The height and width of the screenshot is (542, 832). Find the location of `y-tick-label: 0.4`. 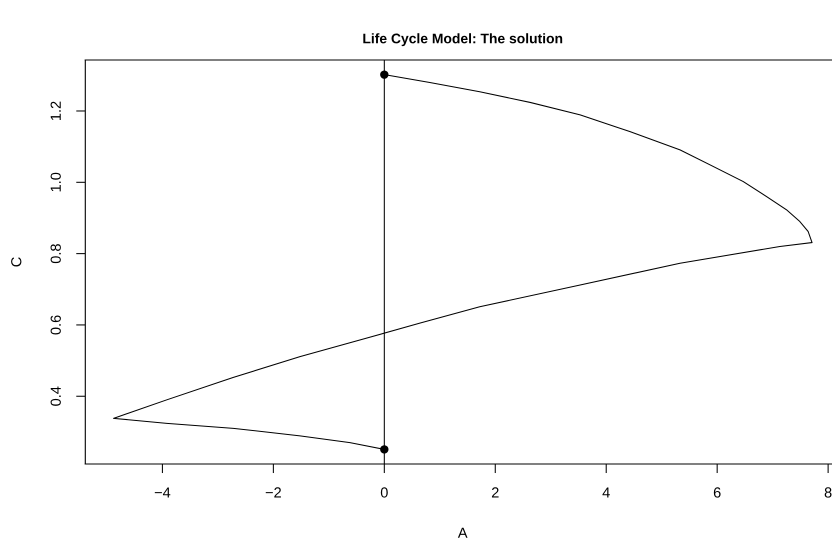

y-tick-label: 0.4 is located at coordinates (55, 396).